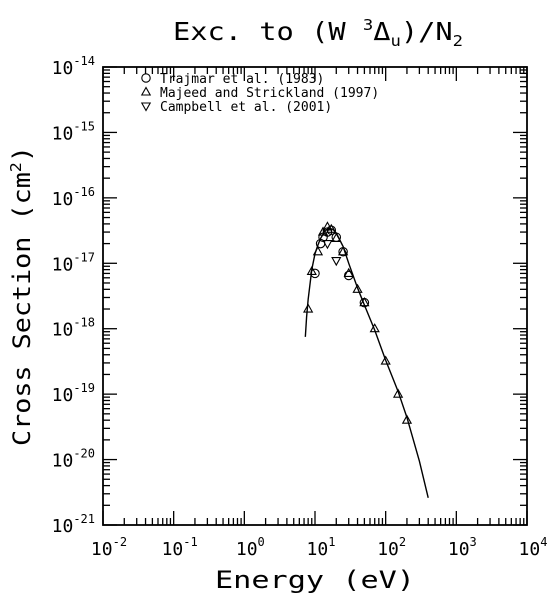 This screenshot has width=560, height=600. I want to click on x-tick-label: 10¹, so click(321, 547).